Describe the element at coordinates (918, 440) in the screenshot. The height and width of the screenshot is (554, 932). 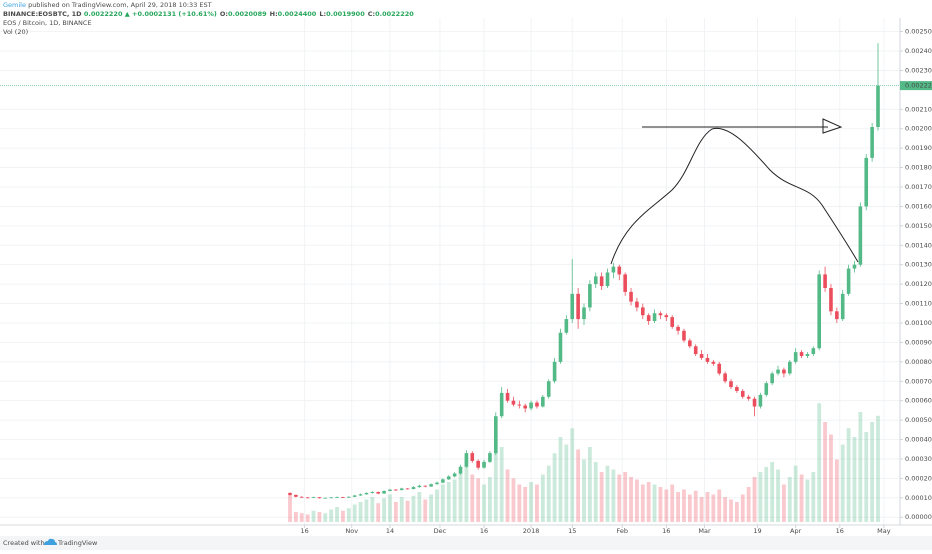
I see `y-tick-label: 0.0004000` at that location.